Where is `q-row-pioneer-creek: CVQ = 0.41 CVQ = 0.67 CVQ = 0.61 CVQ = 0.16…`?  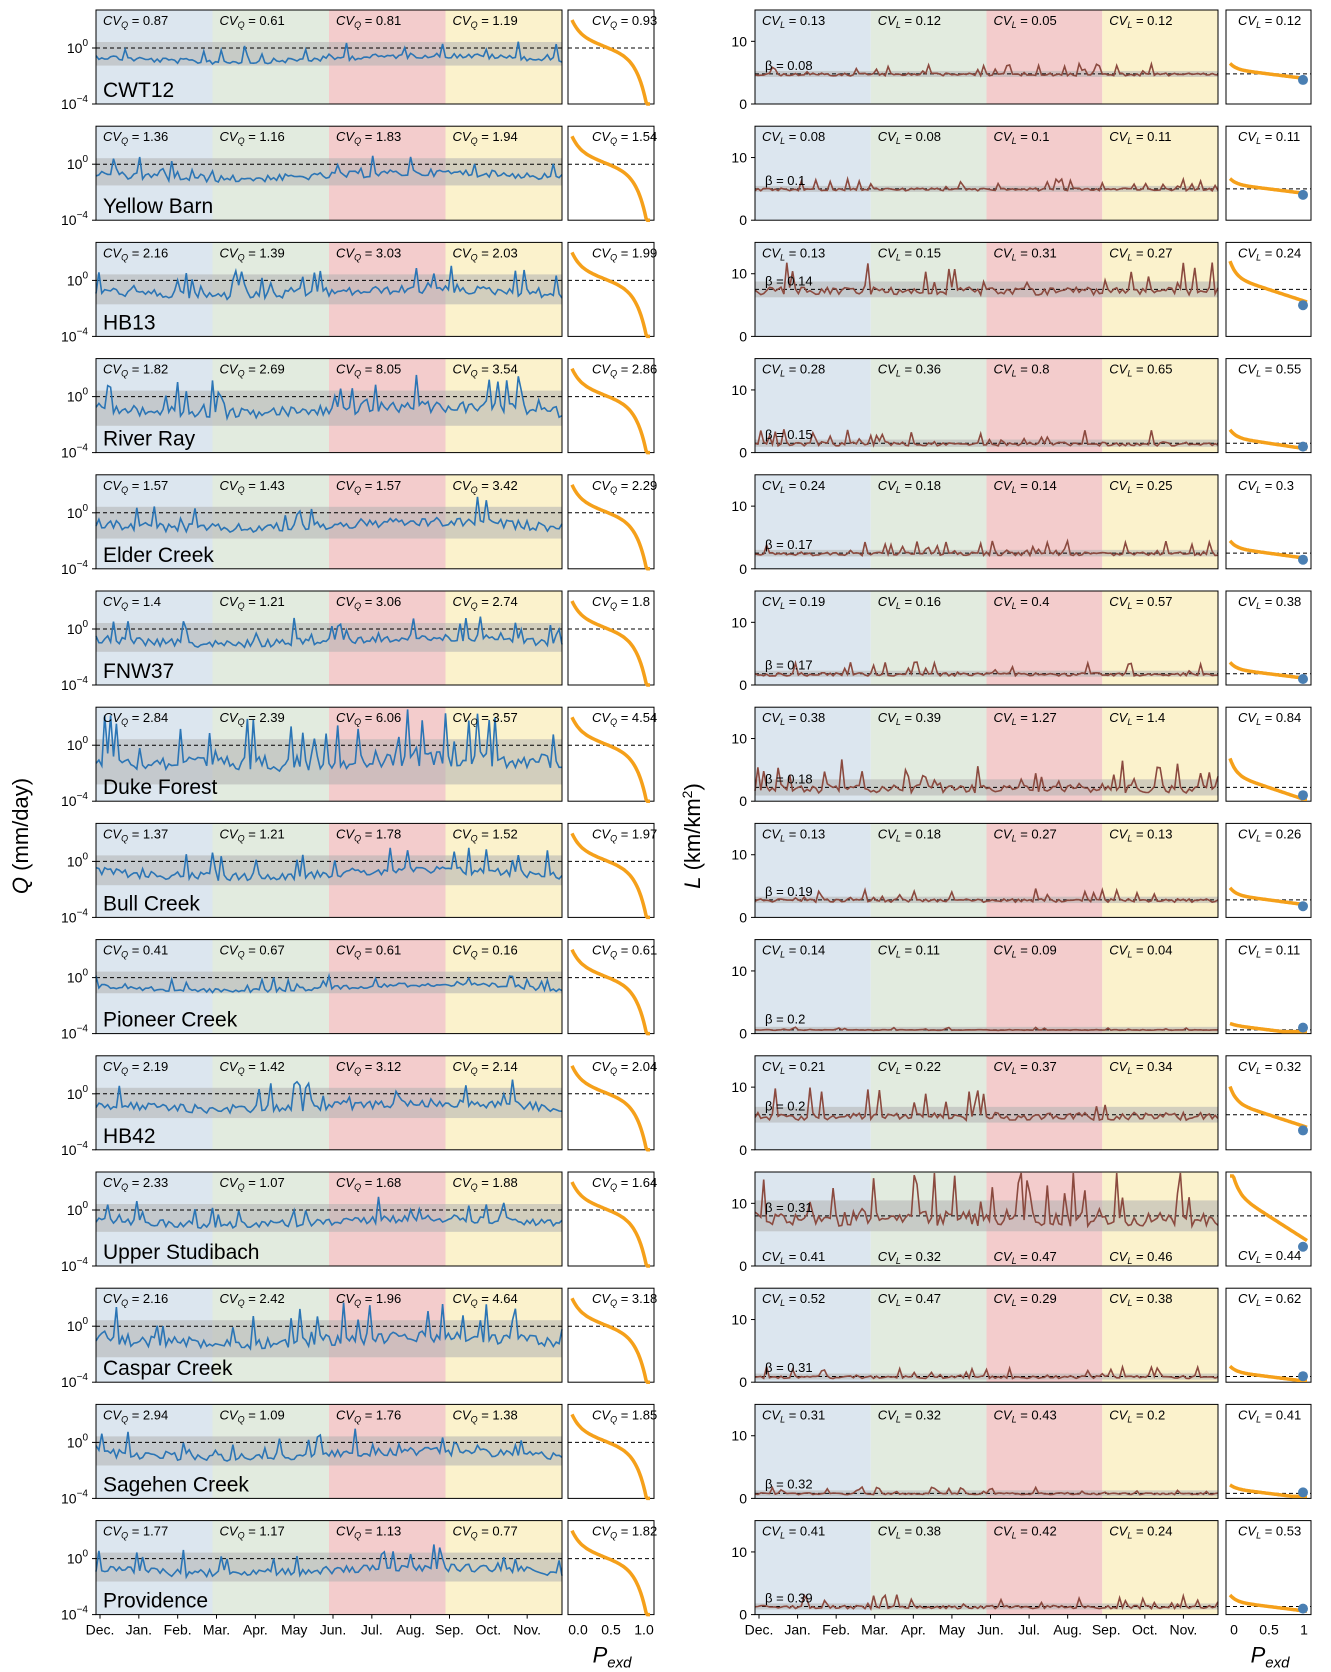 q-row-pioneer-creek: CVQ = 0.41 CVQ = 0.67 CVQ = 0.61 CVQ = 0.16… is located at coordinates (359, 990).